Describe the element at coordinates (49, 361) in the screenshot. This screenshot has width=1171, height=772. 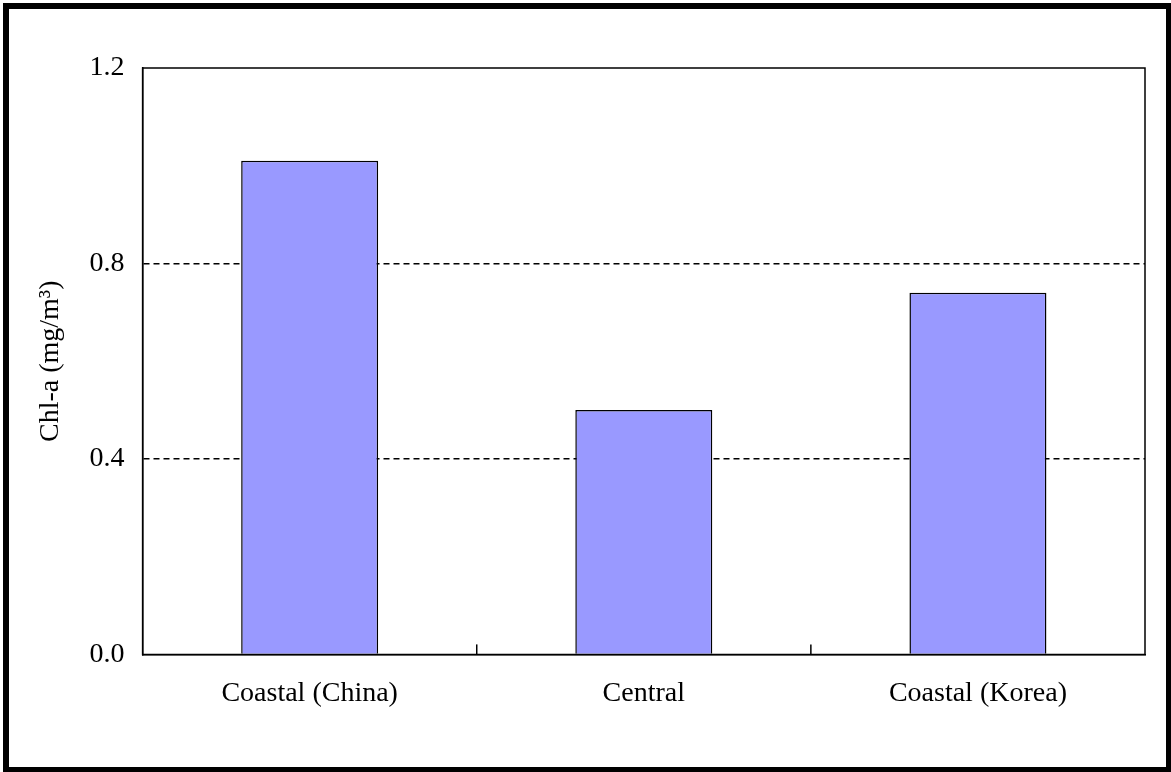
I see `y-axis-title: Chl-a (mg/m³)` at that location.